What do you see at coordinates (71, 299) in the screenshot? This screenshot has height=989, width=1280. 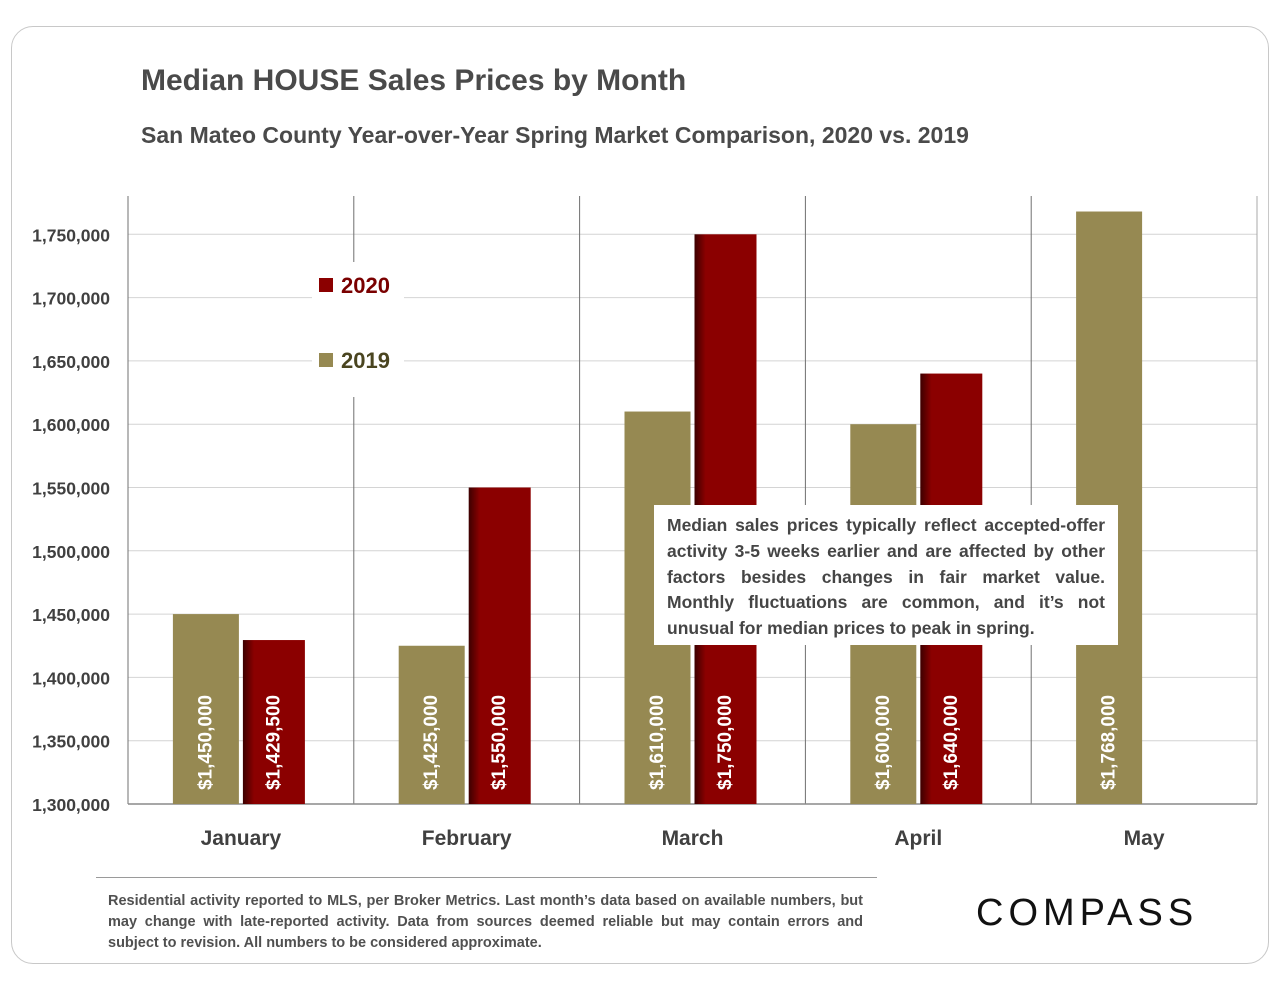 I see `y-tick-label: 1,700,000` at bounding box center [71, 299].